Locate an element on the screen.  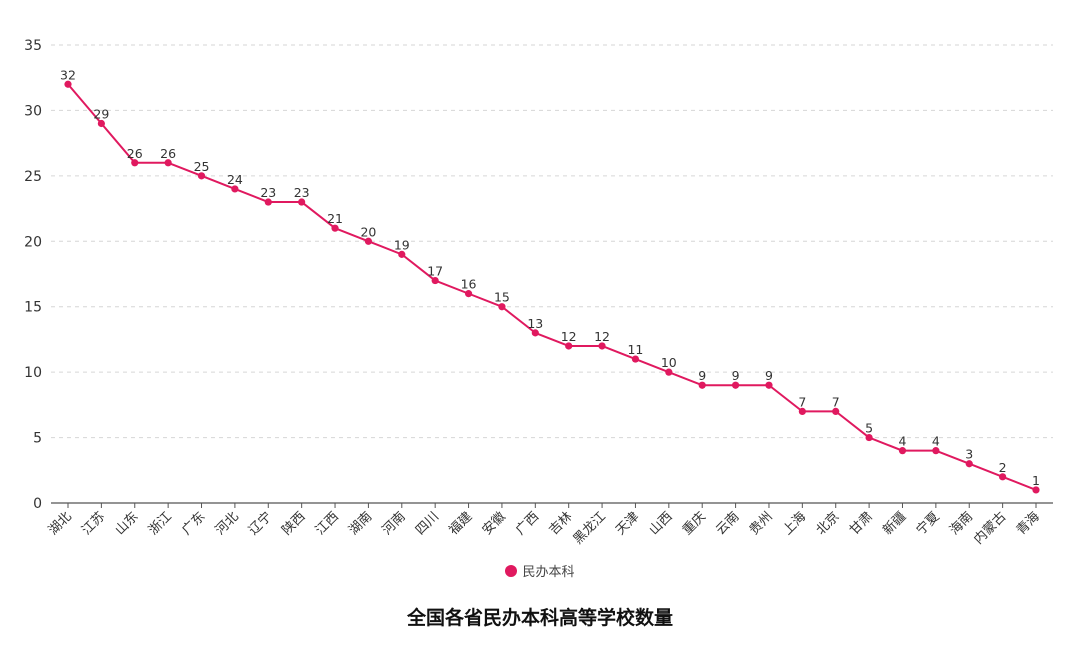
x-tick-label: 北京 is located at coordinates (828, 523).